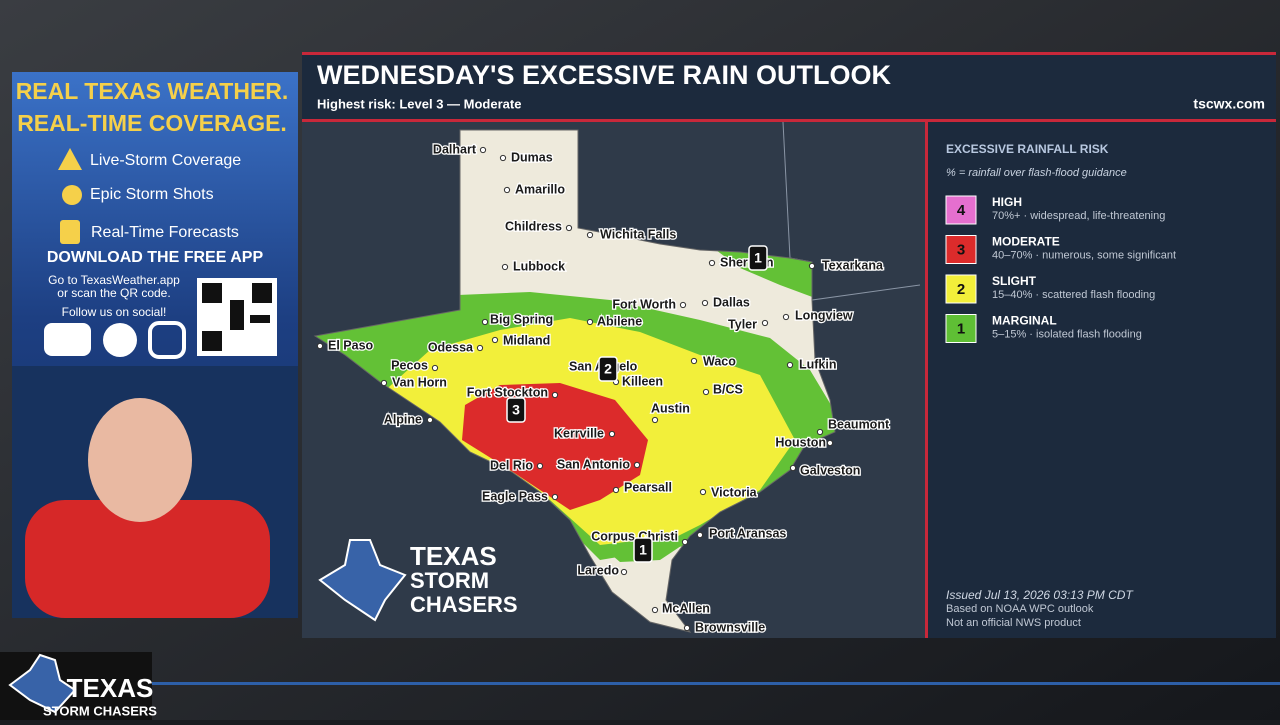 This screenshot has height=725, width=1280. What do you see at coordinates (167, 340) in the screenshot?
I see `instagram-icon` at bounding box center [167, 340].